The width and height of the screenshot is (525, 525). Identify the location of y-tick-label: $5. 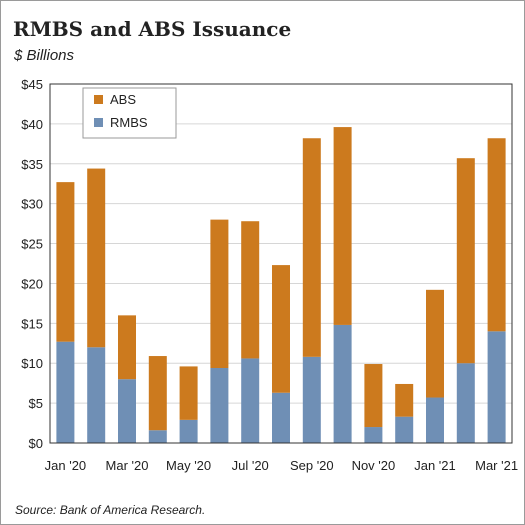
(36, 403).